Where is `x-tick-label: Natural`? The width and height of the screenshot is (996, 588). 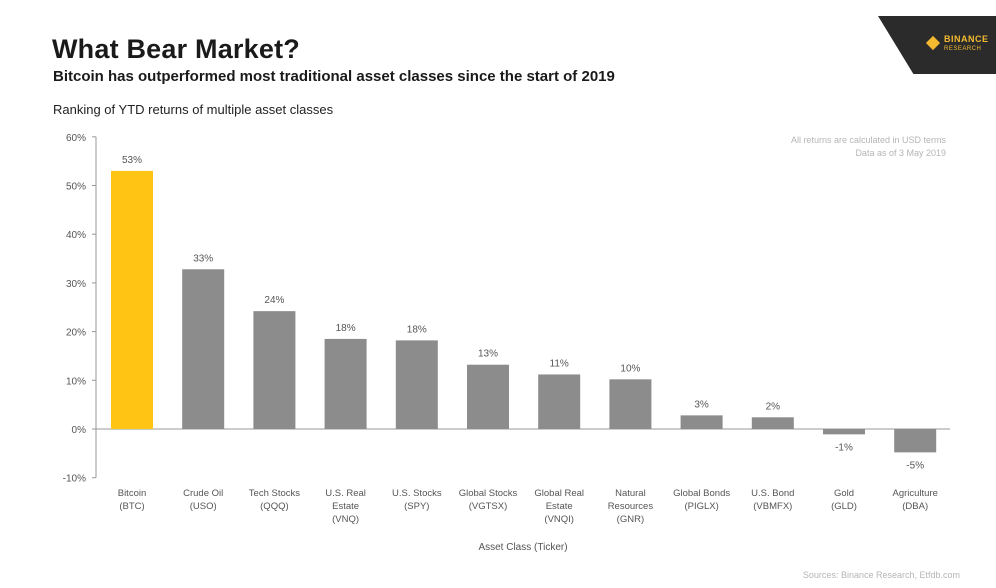 x-tick-label: Natural is located at coordinates (630, 493).